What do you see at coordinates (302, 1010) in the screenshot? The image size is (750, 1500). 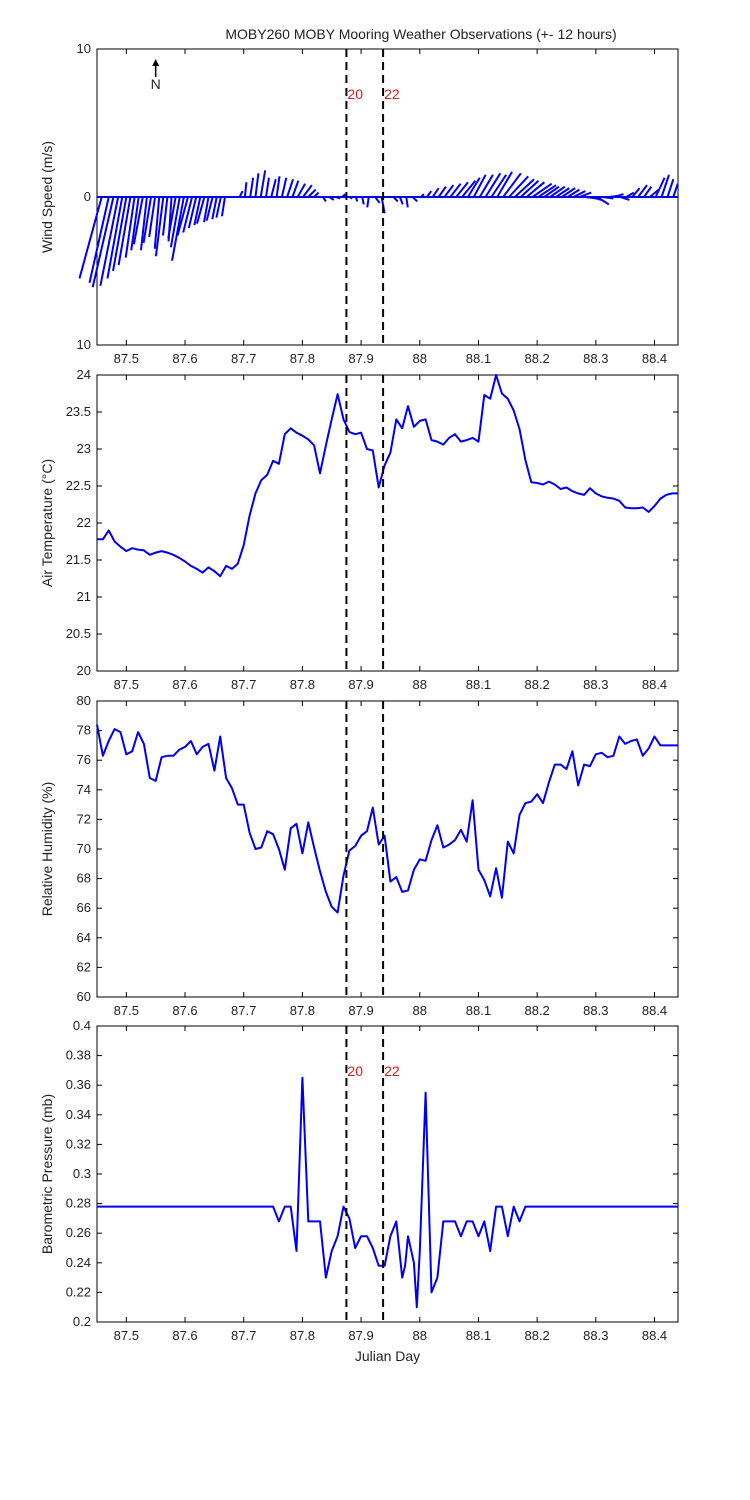 I see `rh-x-tick-label: 87.8` at bounding box center [302, 1010].